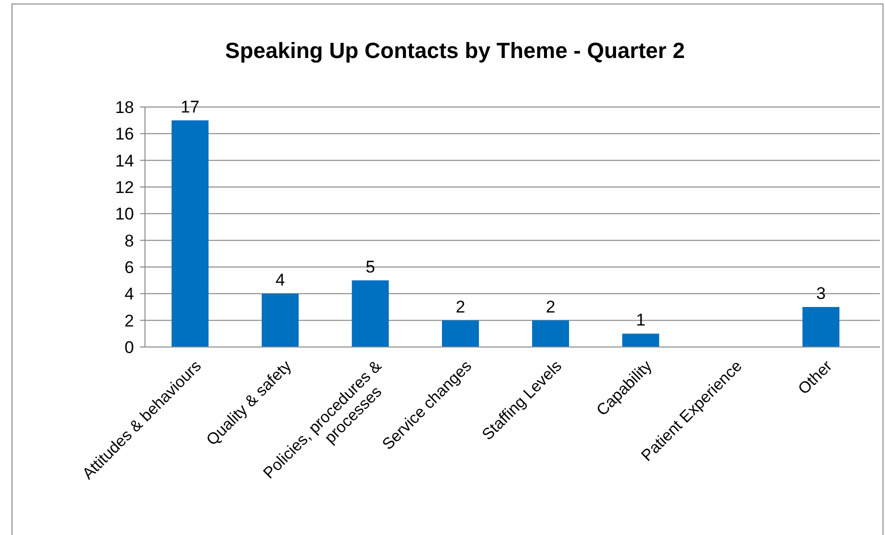 This screenshot has width=885, height=535. Describe the element at coordinates (129, 240) in the screenshot. I see `y-tick-label: 8` at that location.